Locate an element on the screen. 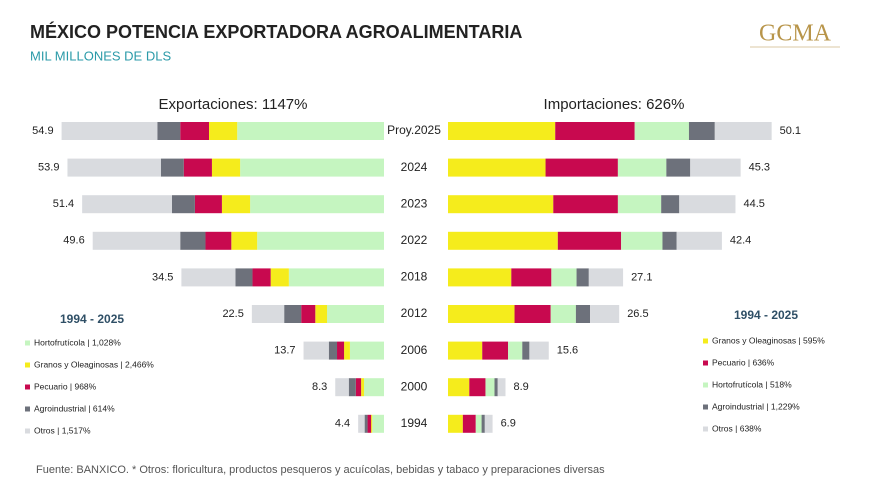 This screenshot has height=484, width=882. total-label: 53.9 is located at coordinates (48, 168).